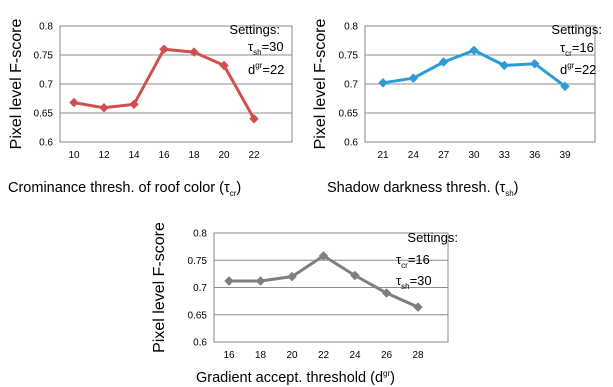 This screenshot has height=387, width=613. What do you see at coordinates (474, 68) in the screenshot?
I see `series-line` at bounding box center [474, 68].